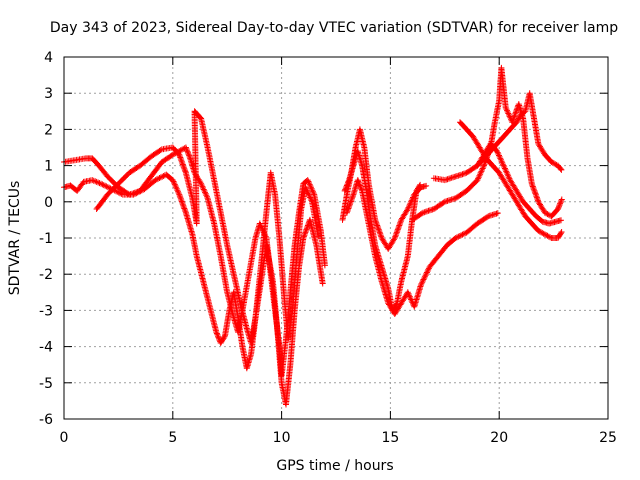 This screenshot has width=640, height=480. I want to click on y-tick-labels: -6 -5 -4 -3 -2 -1 0 1 2 3 4, so click(46, 239).